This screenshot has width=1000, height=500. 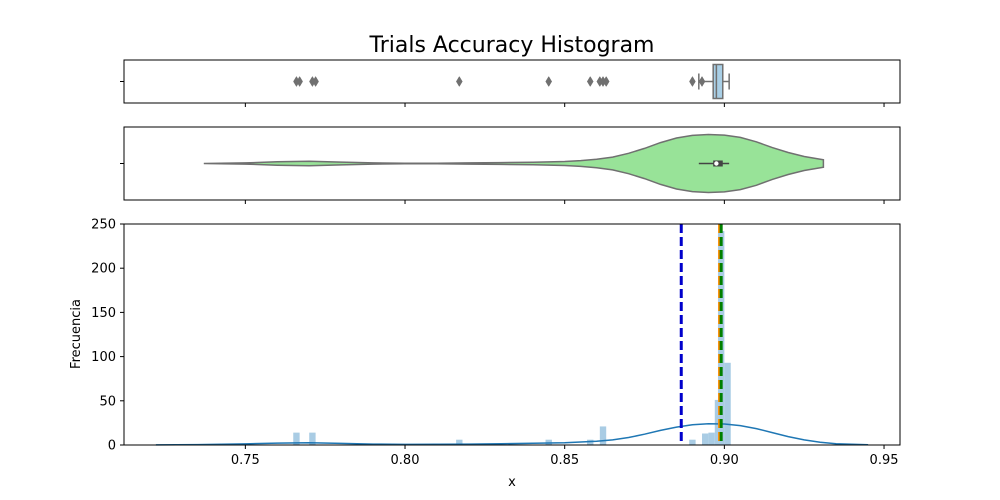 What do you see at coordinates (76, 334) in the screenshot?
I see `y-axis-label: Frecuencia` at bounding box center [76, 334].